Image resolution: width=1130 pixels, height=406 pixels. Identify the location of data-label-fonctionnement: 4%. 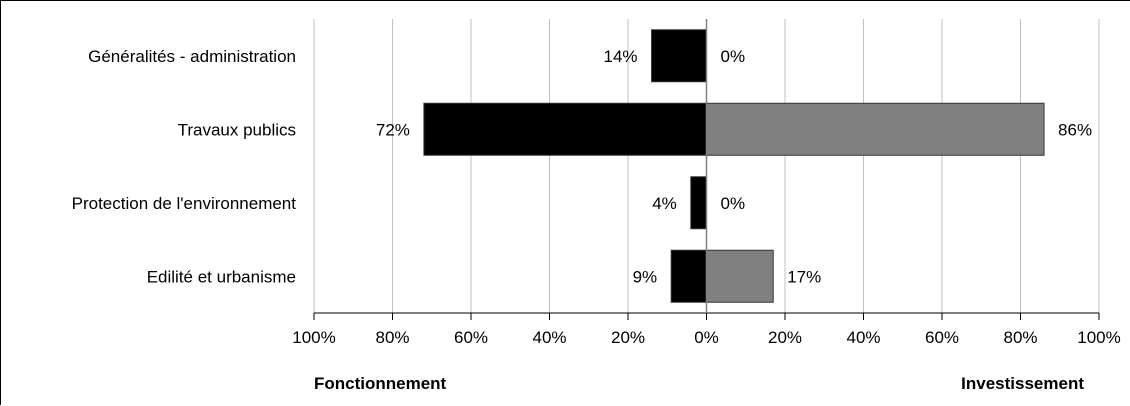
(664, 203).